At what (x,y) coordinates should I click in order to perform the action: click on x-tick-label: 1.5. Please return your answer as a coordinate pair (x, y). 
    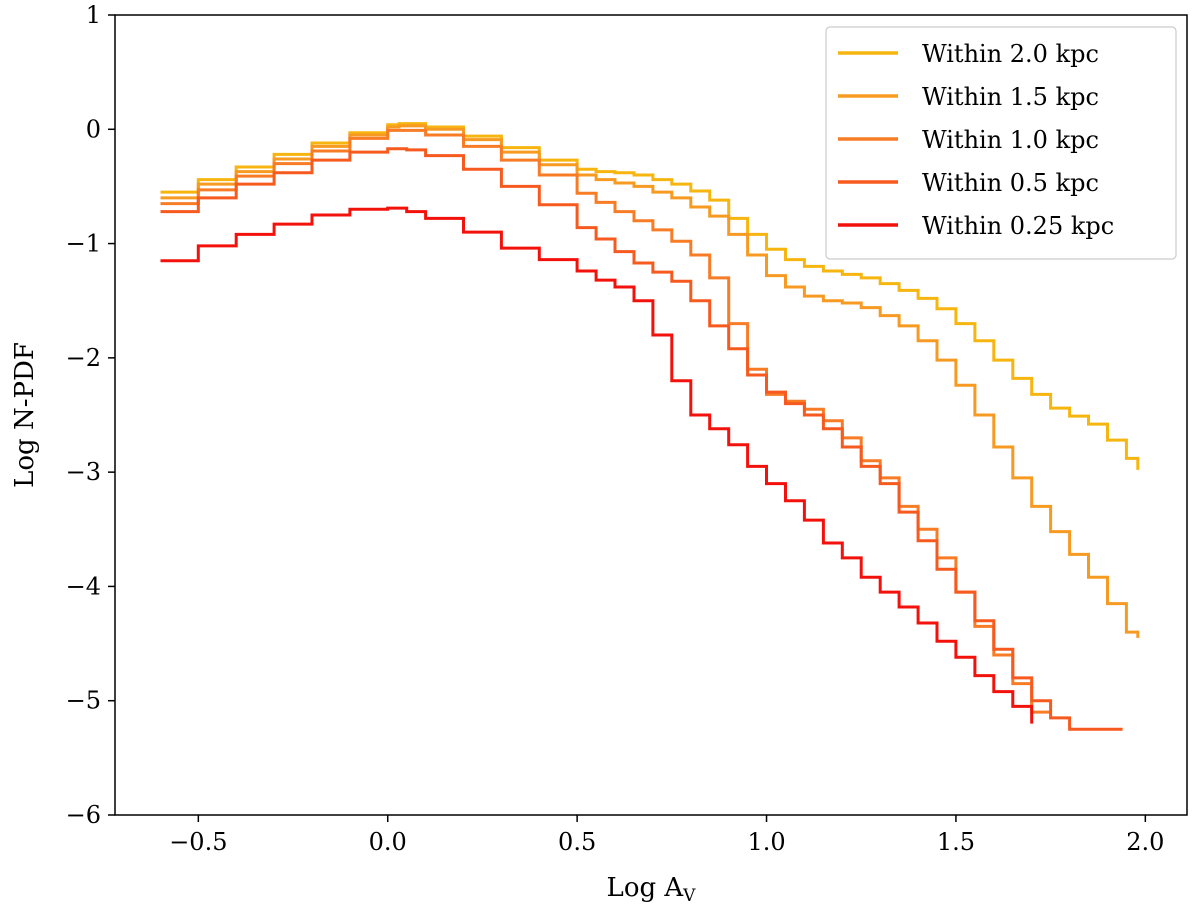
    Looking at the image, I should click on (956, 842).